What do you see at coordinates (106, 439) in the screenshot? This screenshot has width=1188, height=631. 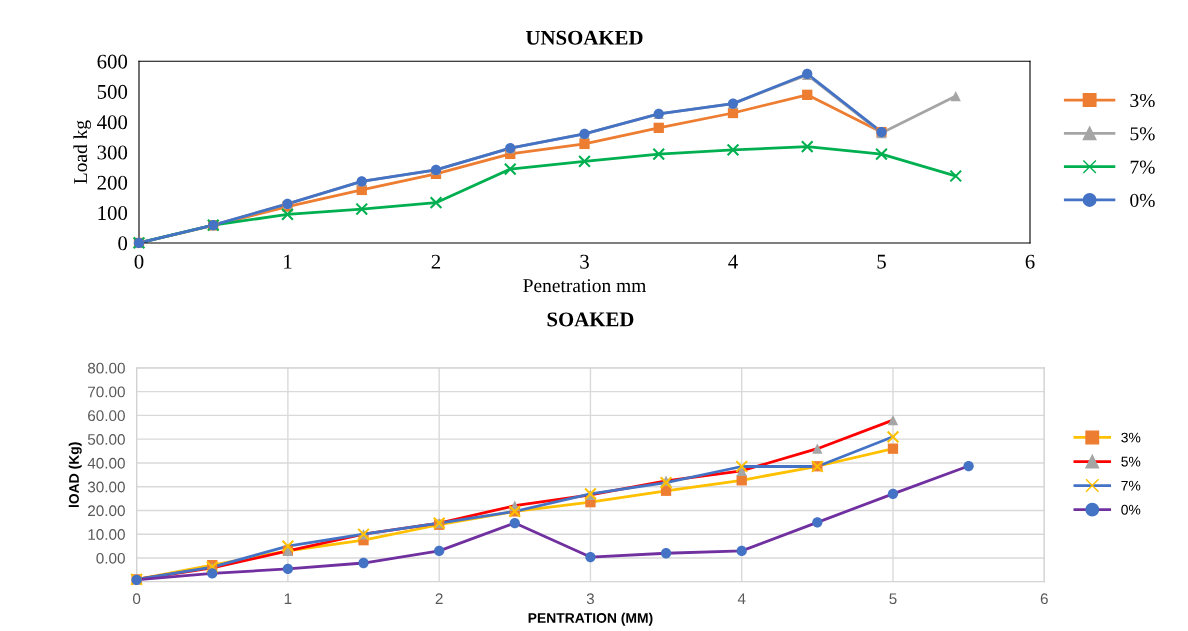 I see `y-tick-label: 50.00` at bounding box center [106, 439].